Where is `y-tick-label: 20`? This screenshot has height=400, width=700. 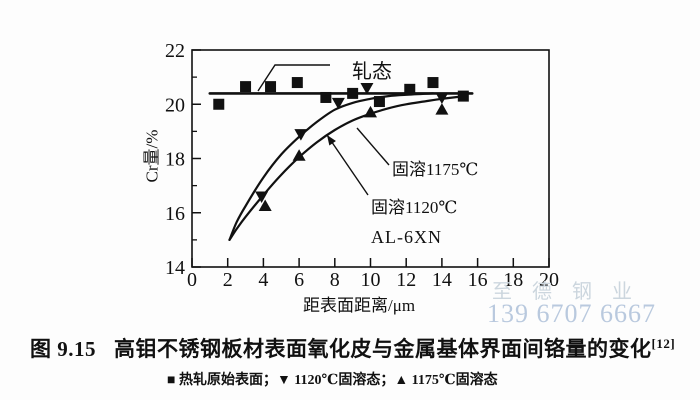
y-tick-label: 20 is located at coordinates (175, 105).